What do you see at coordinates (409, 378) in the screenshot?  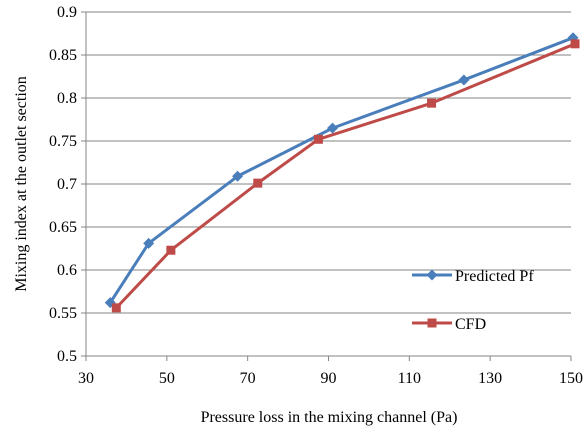 I see `x-tick-label: 110` at bounding box center [409, 378].